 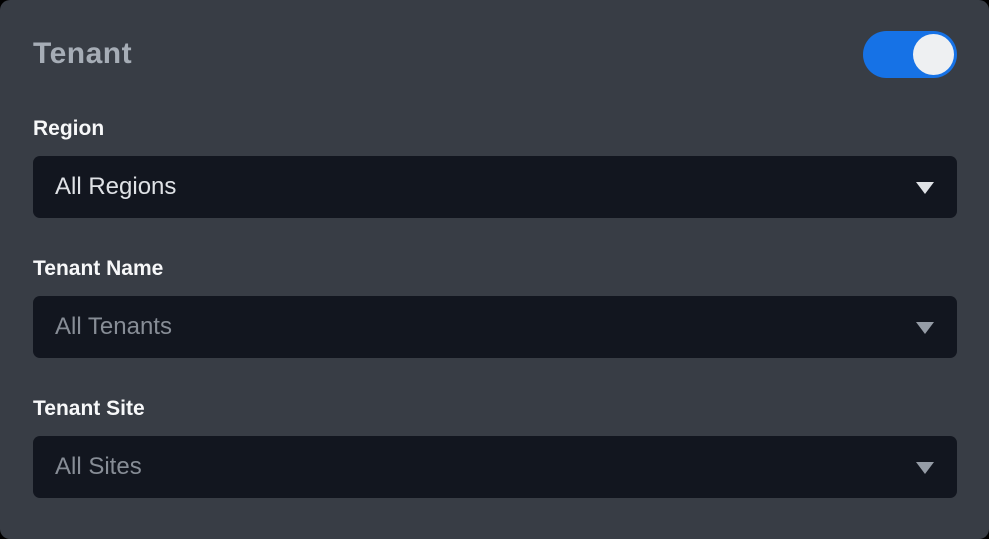 What do you see at coordinates (495, 54) in the screenshot?
I see `panel-header: Tenant` at bounding box center [495, 54].